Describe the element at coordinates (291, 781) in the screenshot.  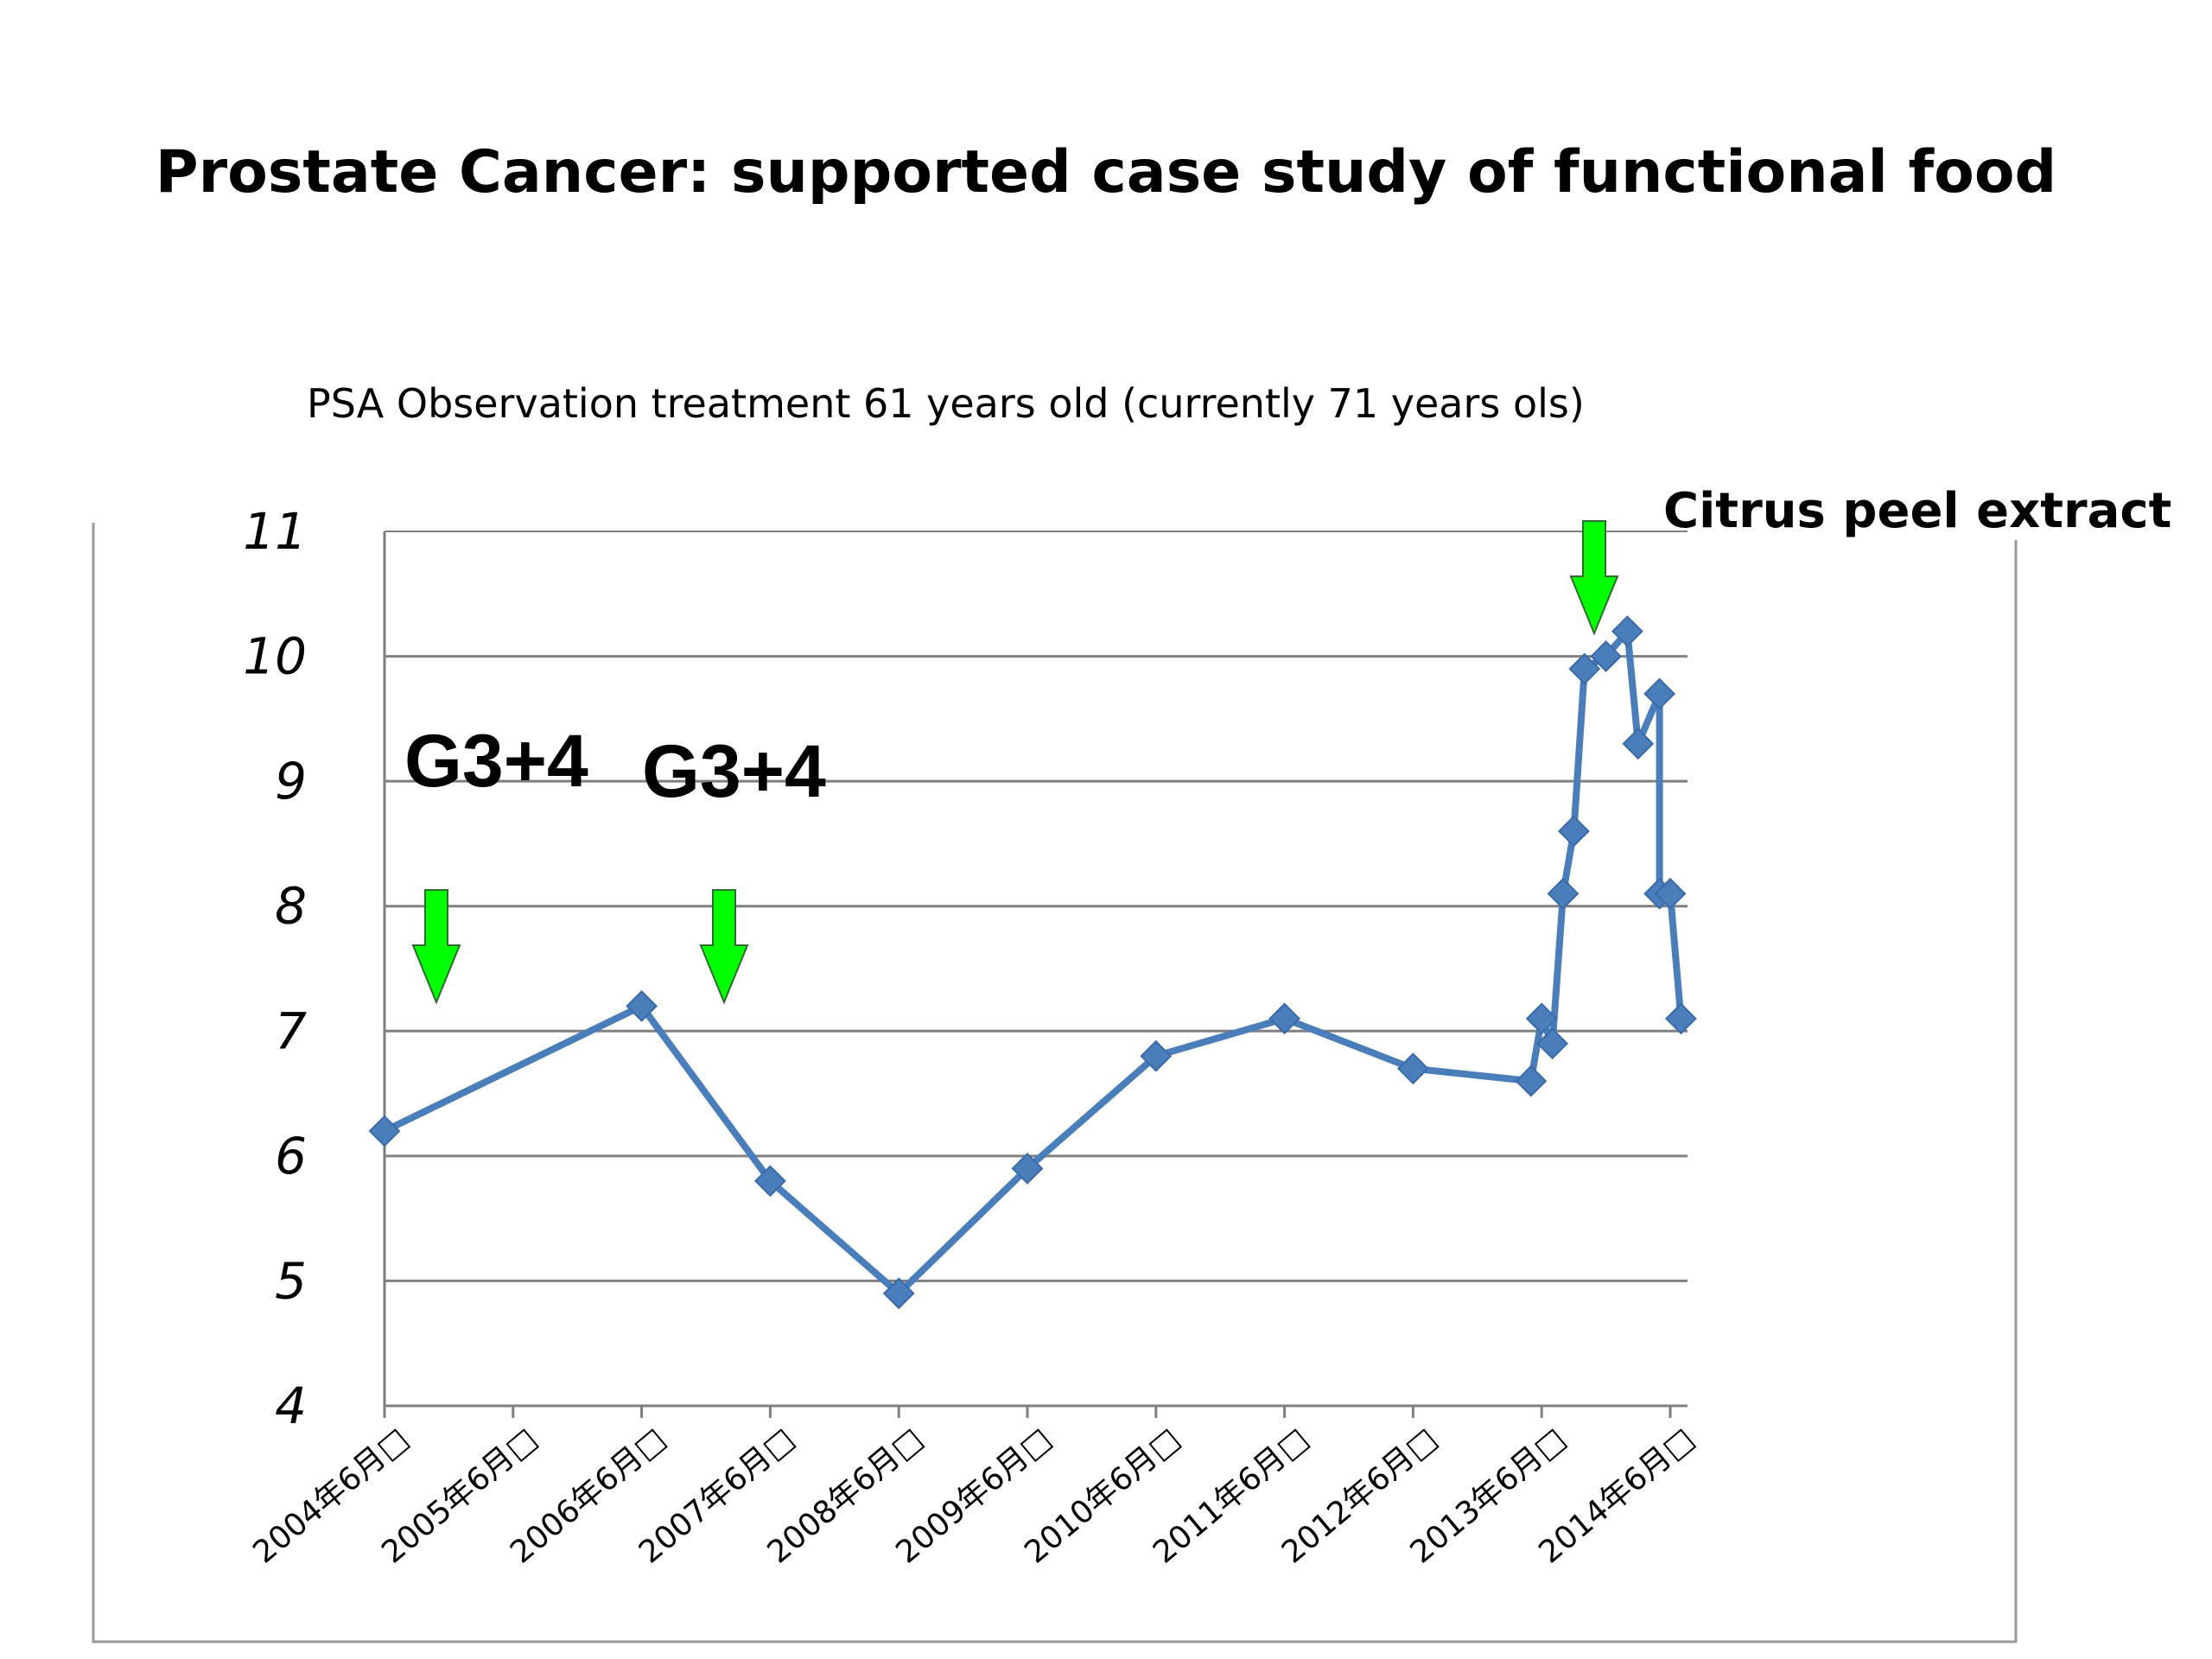
I see `y-tick-label: 9` at that location.